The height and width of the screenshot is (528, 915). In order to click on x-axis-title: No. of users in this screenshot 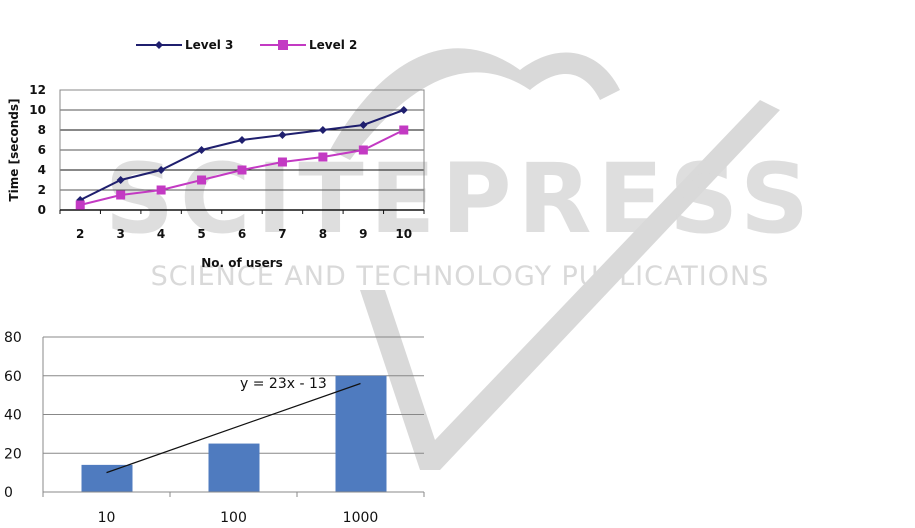, I will do `click(242, 263)`.